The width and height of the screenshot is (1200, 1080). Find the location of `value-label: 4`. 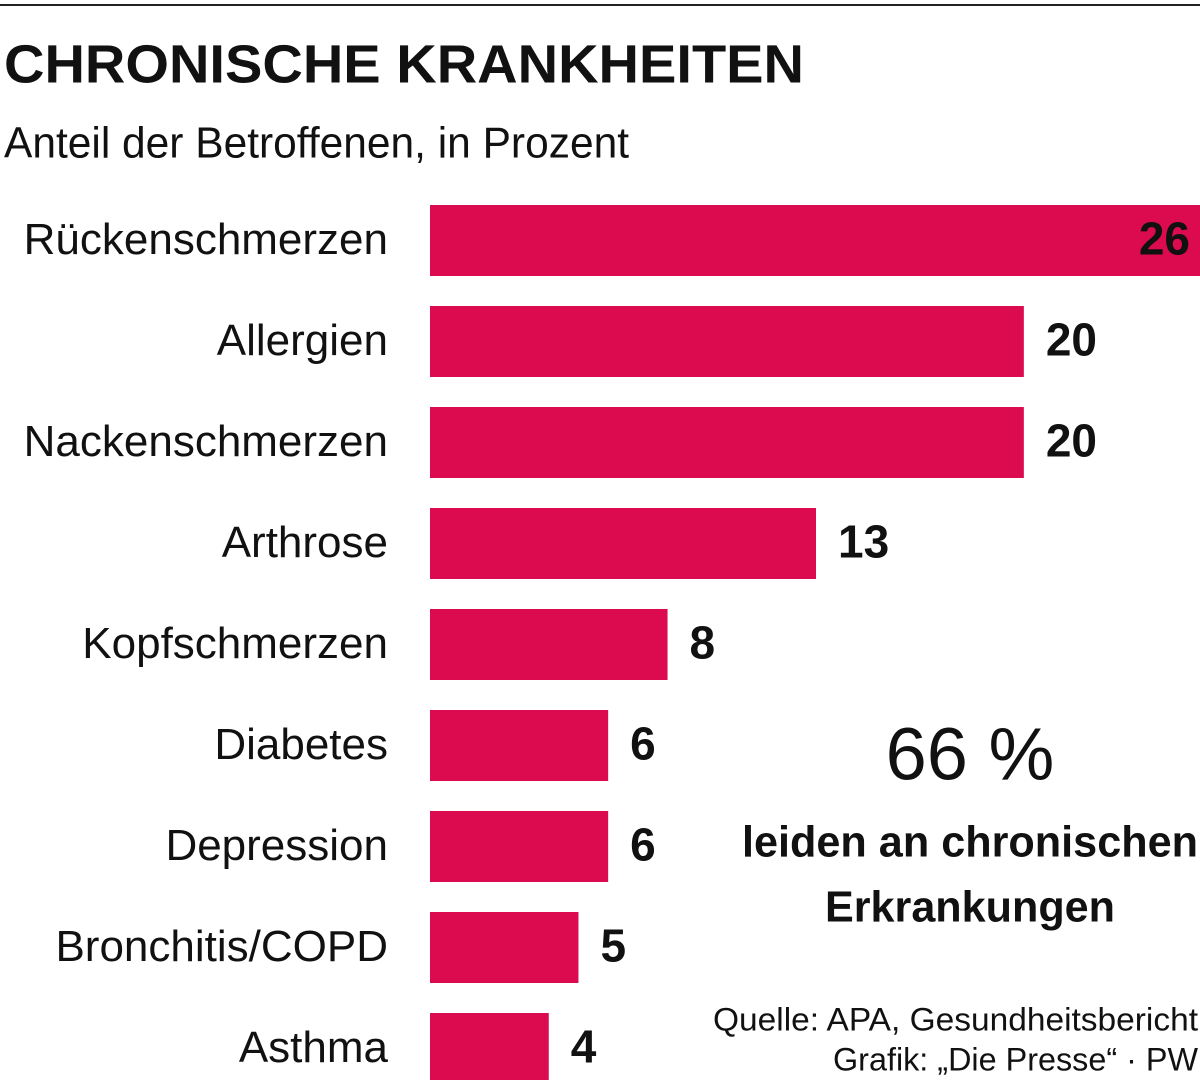

value-label: 4 is located at coordinates (584, 1047).